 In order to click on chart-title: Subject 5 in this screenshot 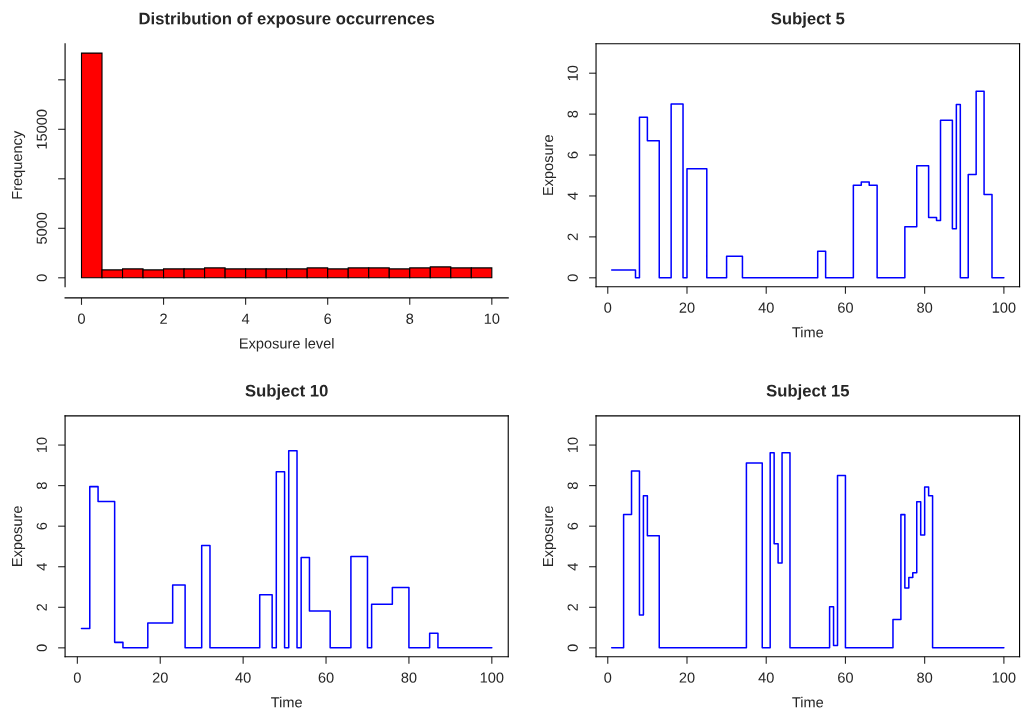, I will do `click(808, 20)`.